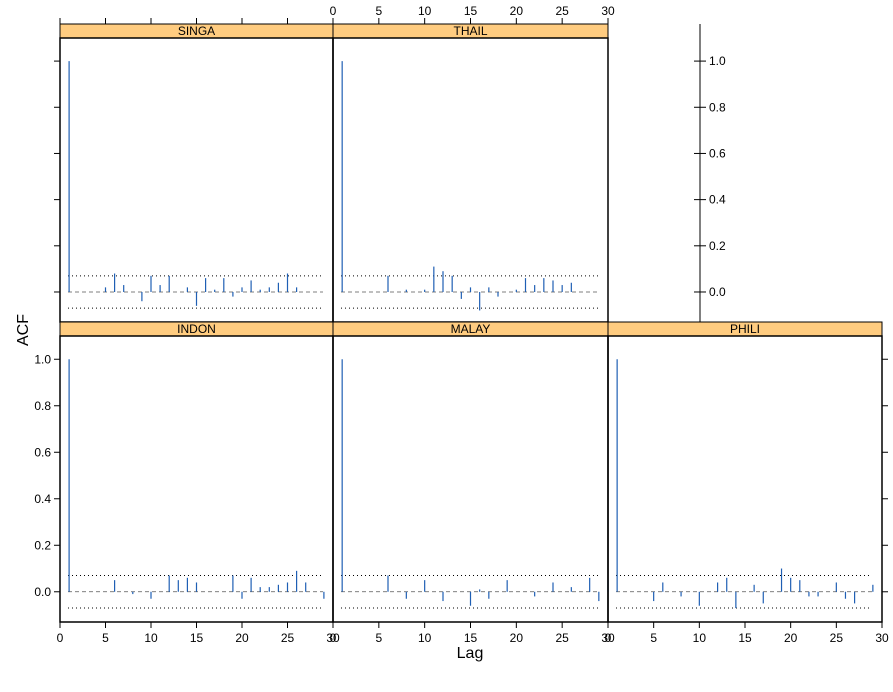  I want to click on x-axis-bottom-2: 0 5 10 15 20 25 30, so click(747, 633).